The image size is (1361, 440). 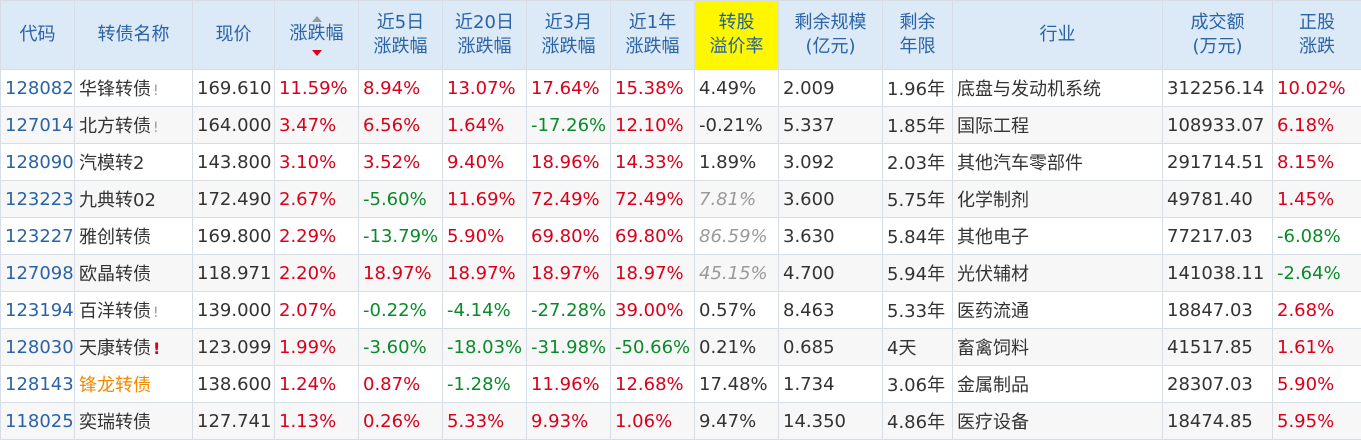 What do you see at coordinates (736, 421) in the screenshot?
I see `premium-cell: 9.47%` at bounding box center [736, 421].